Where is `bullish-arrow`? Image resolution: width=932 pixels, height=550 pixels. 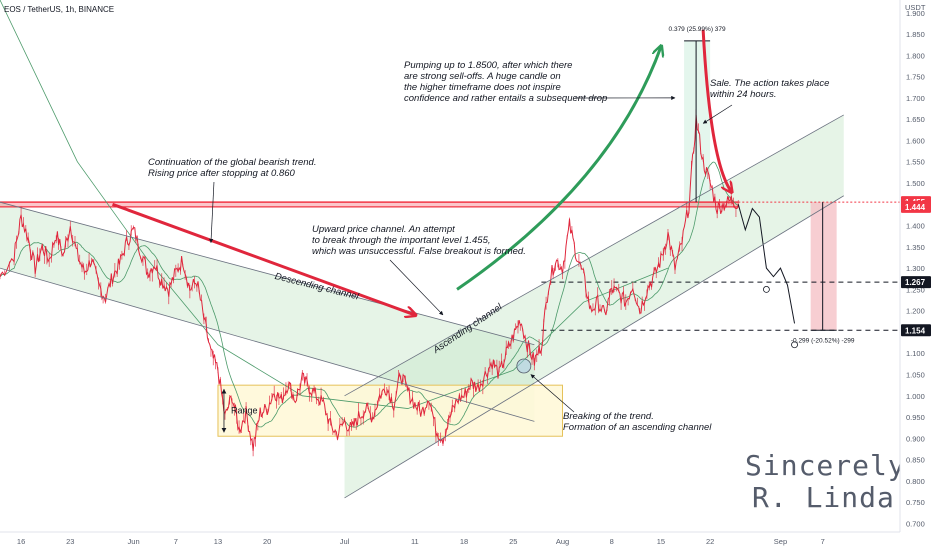
bullish-arrow is located at coordinates (558, 169).